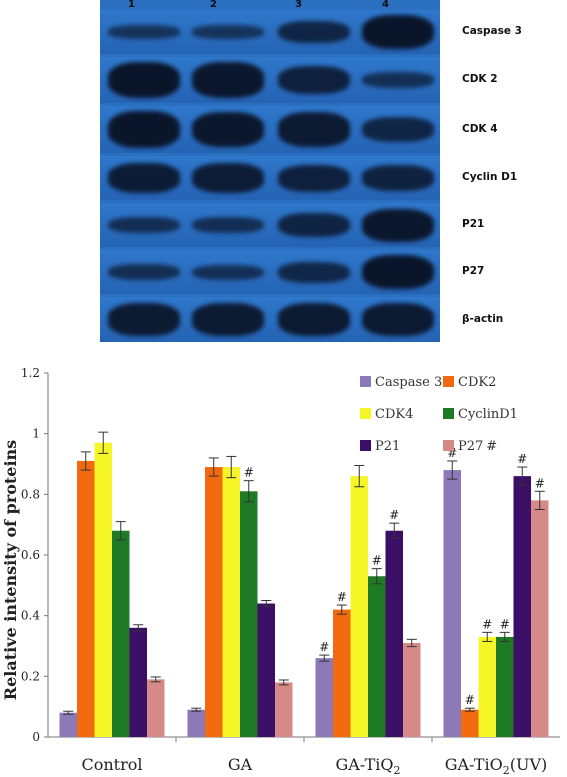  Describe the element at coordinates (30, 616) in the screenshot. I see `y-tick-label: 0.4` at that location.